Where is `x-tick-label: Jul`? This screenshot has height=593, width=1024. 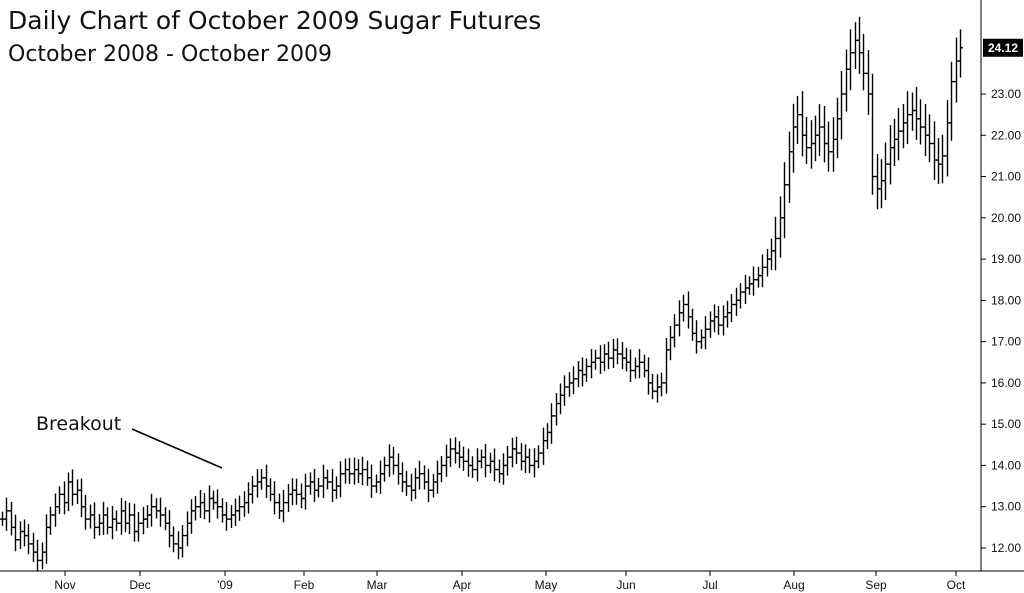 x-tick-label: Jul is located at coordinates (709, 585).